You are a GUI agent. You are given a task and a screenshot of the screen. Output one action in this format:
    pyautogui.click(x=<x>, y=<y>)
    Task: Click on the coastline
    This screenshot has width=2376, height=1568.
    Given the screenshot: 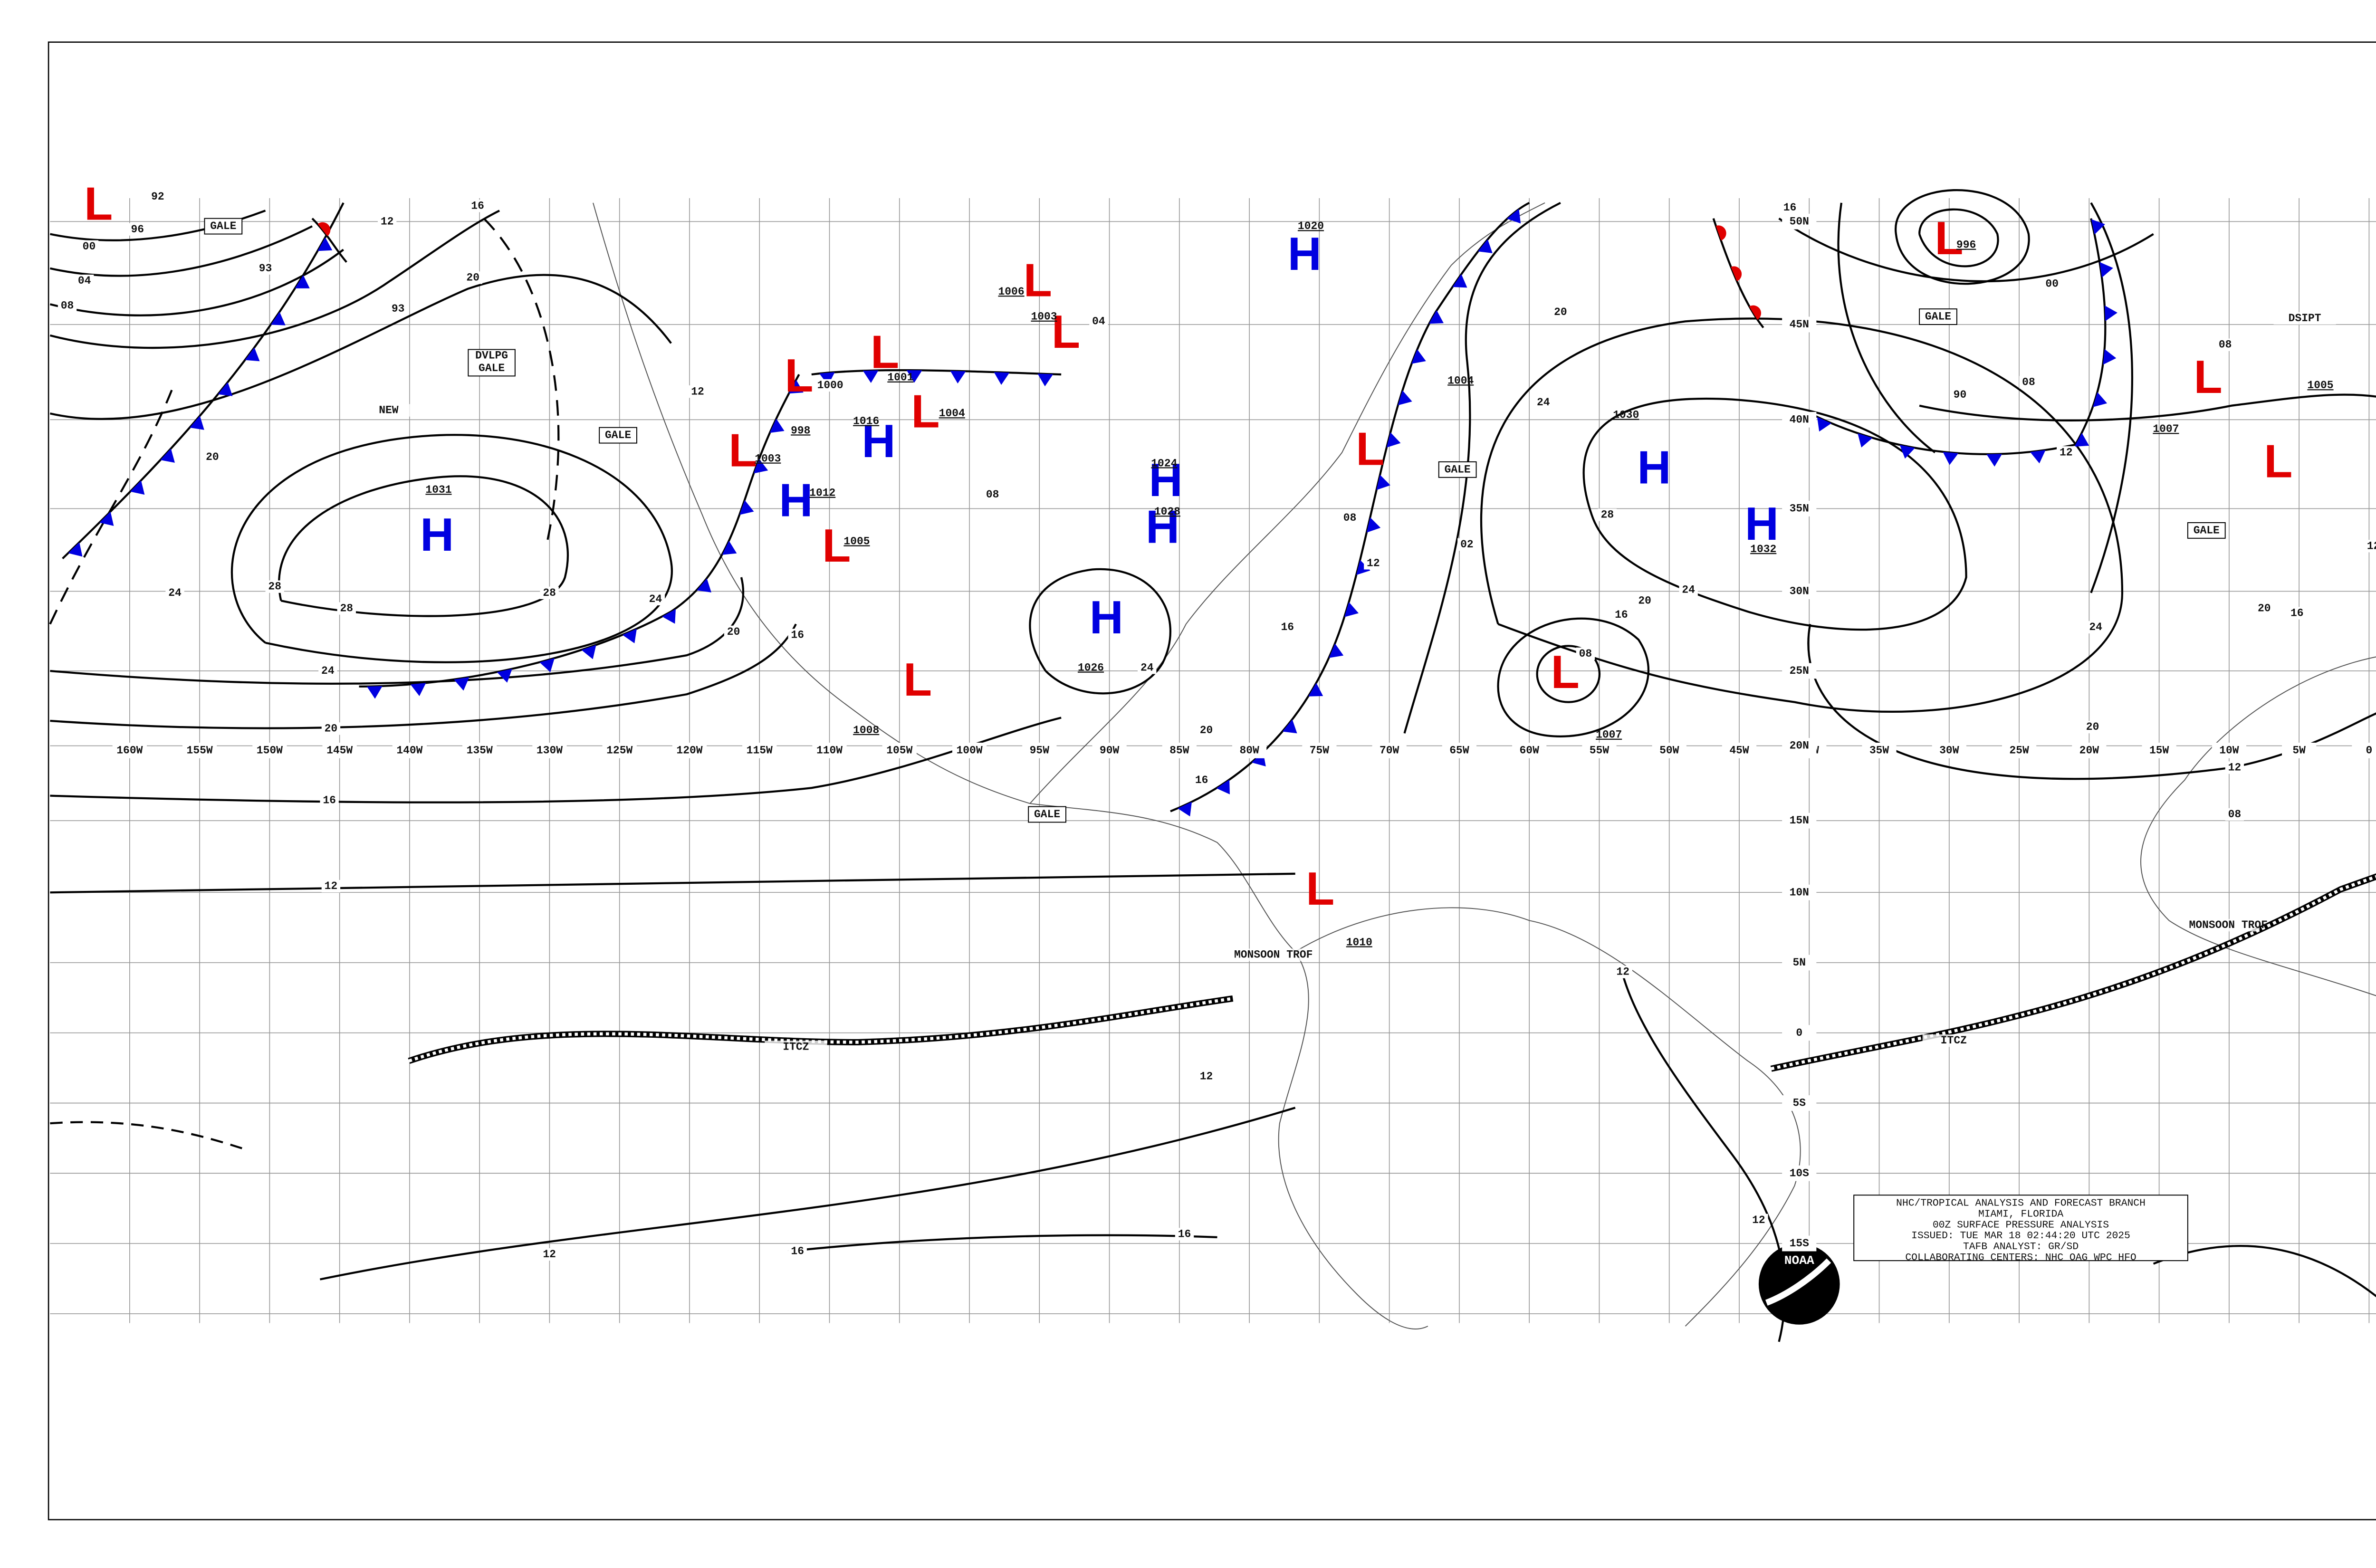 What is the action you would take?
    pyautogui.click(x=944, y=577)
    